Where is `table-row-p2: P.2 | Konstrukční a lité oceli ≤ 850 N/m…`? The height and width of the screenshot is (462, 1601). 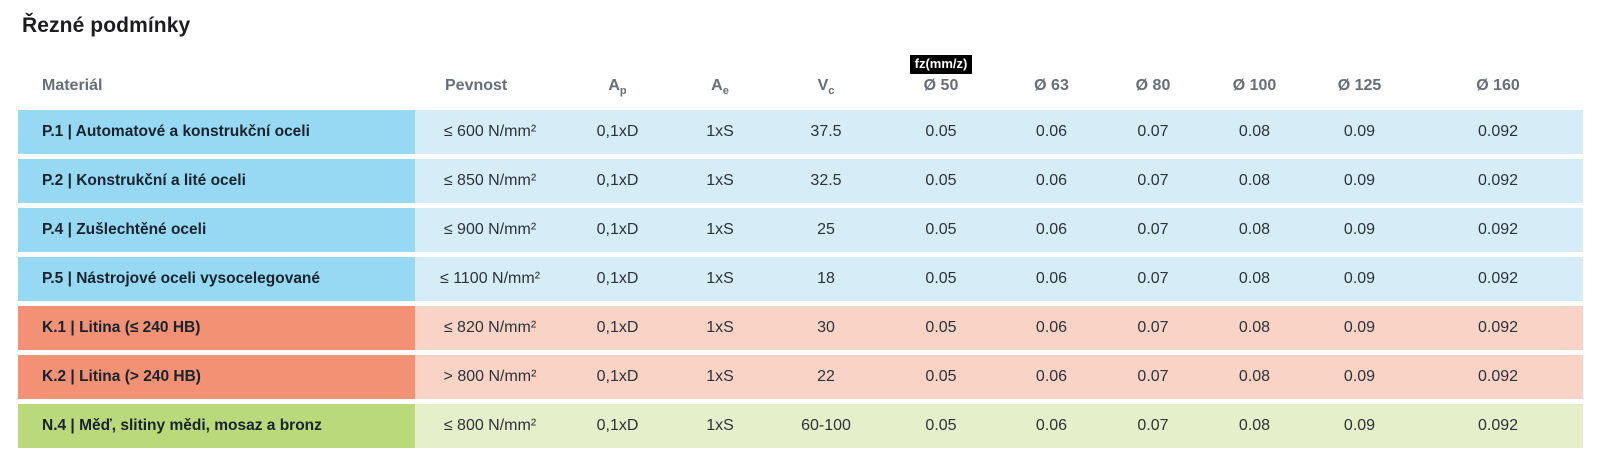 table-row-p2: P.2 | Konstrukční a lité oceli ≤ 850 N/m… is located at coordinates (800, 181).